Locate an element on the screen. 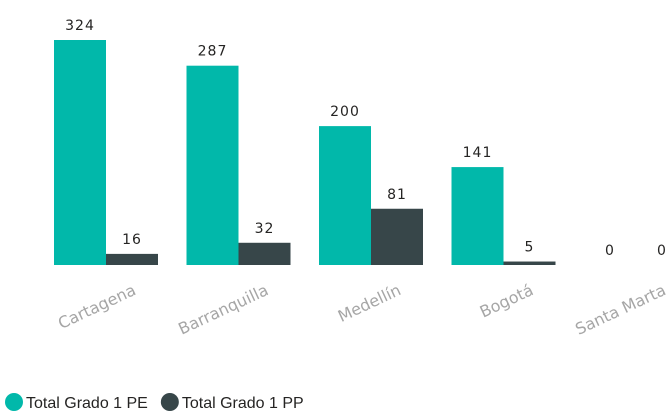 This screenshot has height=414, width=669. x-tick-label: Santa Marta is located at coordinates (620, 309).